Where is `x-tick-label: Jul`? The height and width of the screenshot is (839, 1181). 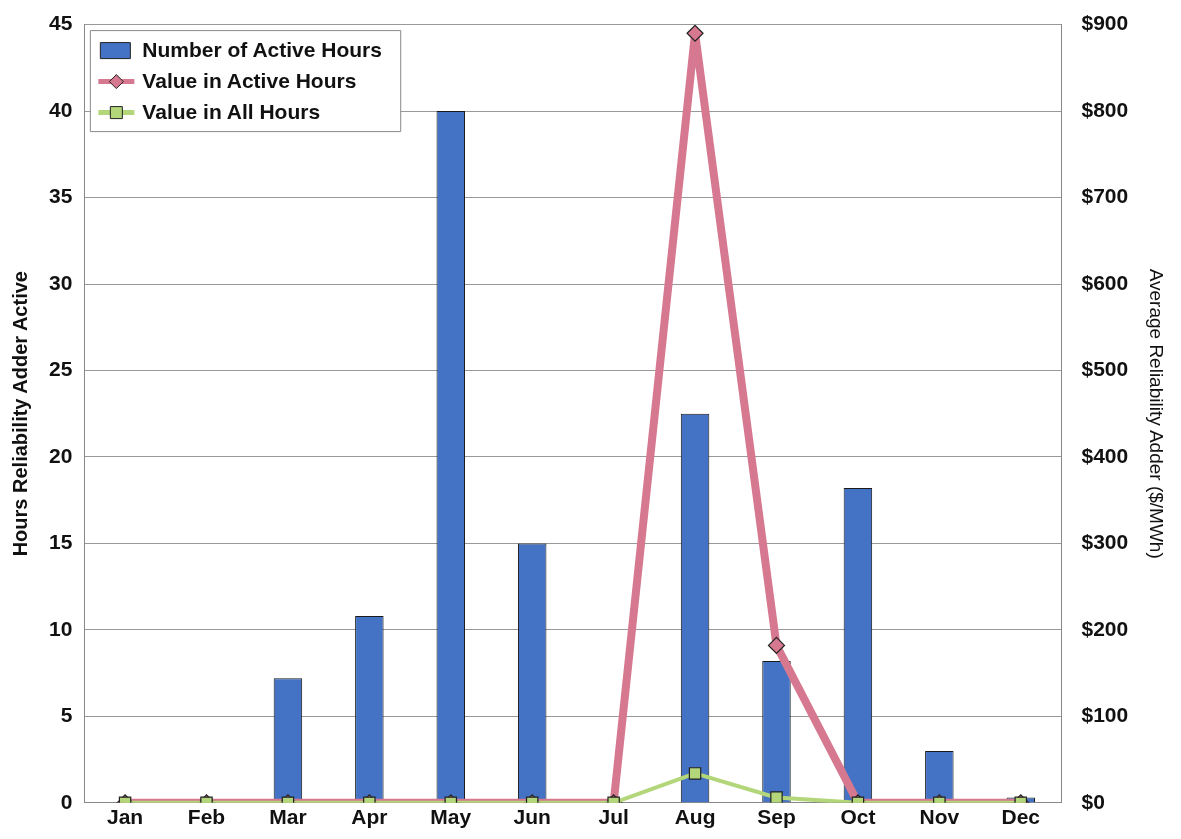 x-tick-label: Jul is located at coordinates (613, 817).